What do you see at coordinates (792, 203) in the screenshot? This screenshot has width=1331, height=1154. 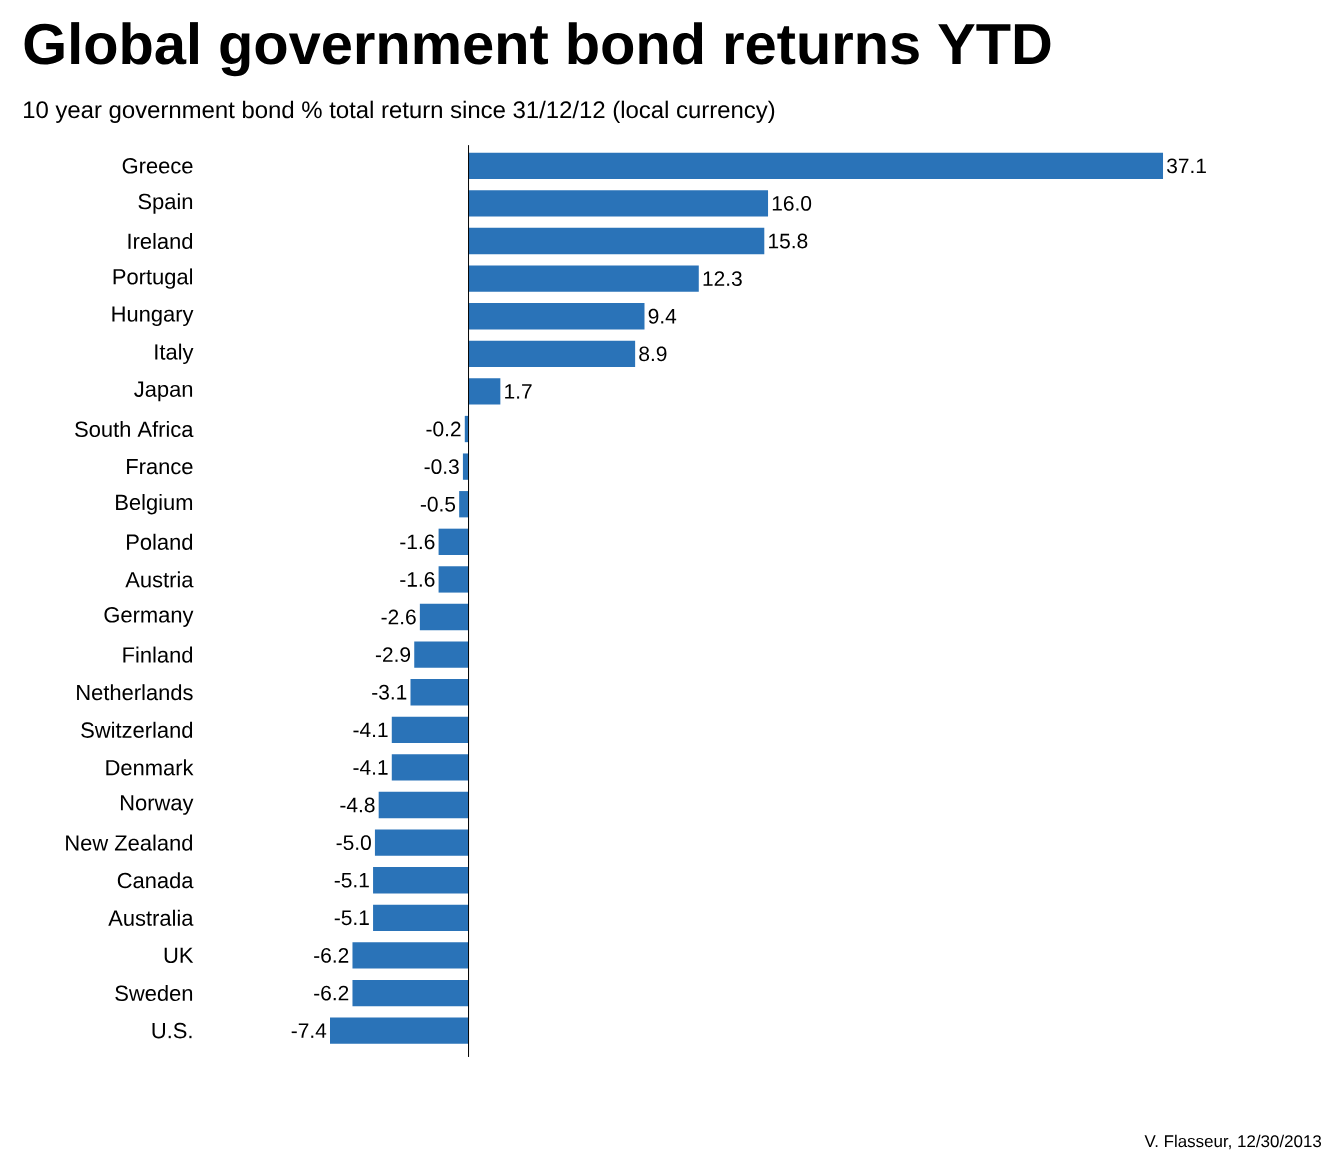 I see `data-label: 16.0` at bounding box center [792, 203].